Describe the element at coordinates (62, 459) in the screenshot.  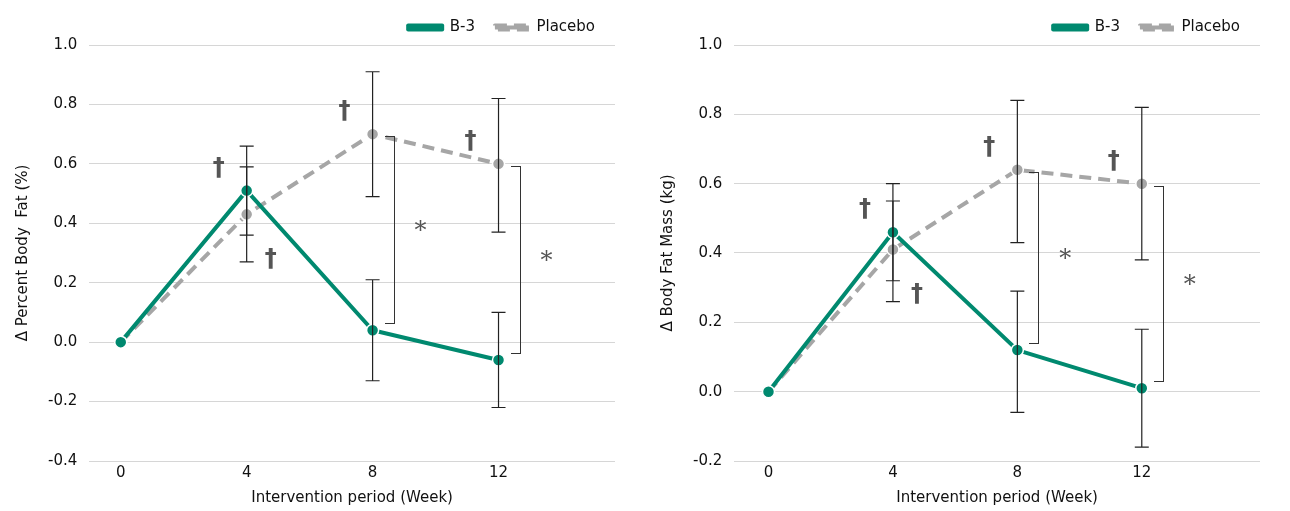
I see `y-tick-label: -0.4` at that location.